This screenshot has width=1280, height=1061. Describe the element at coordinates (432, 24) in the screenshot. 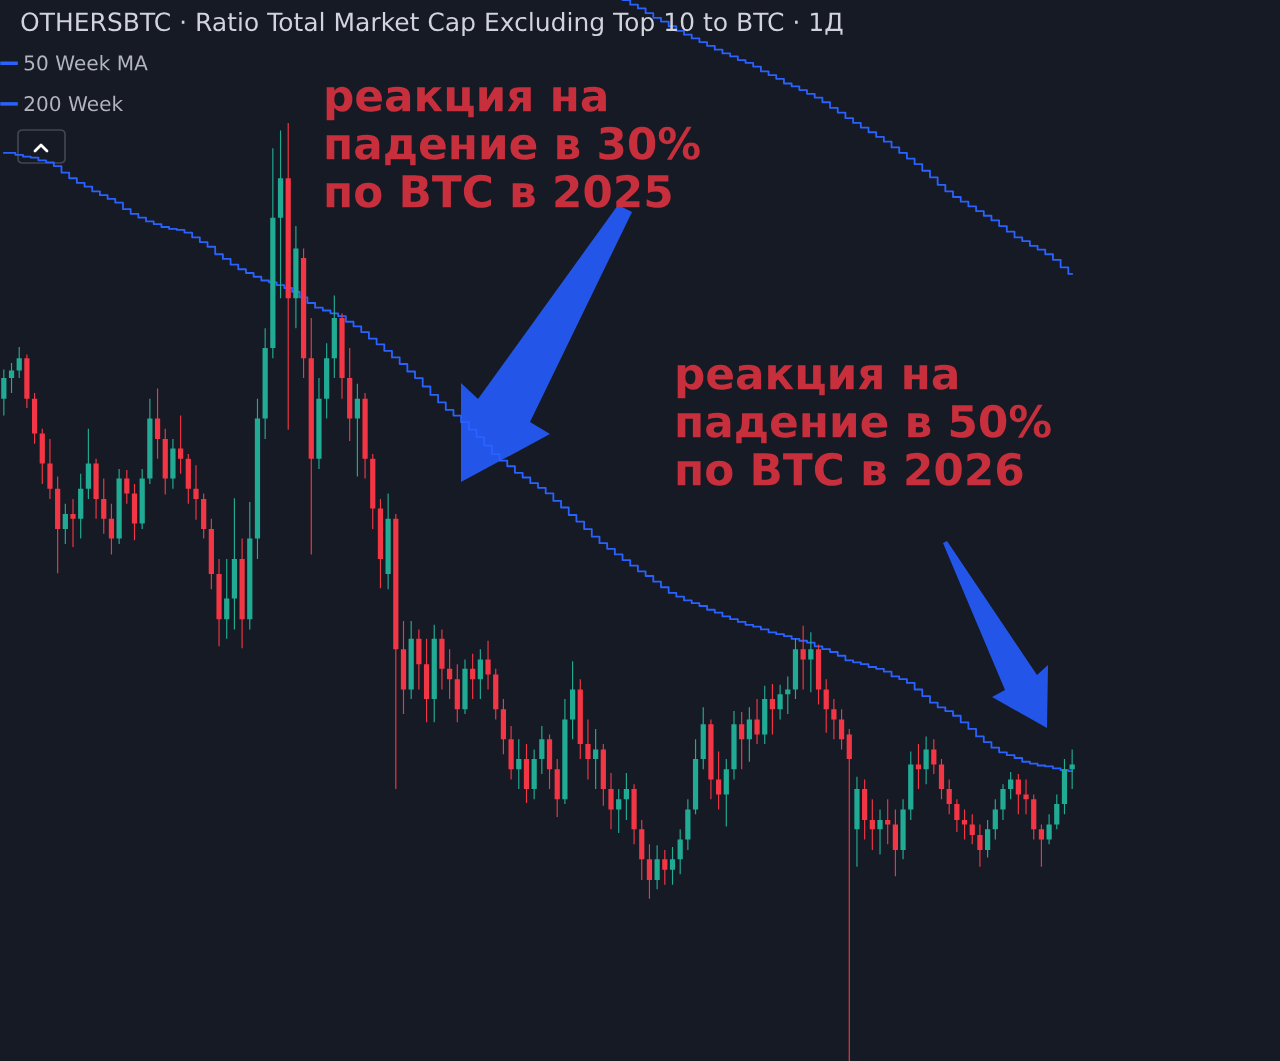

I see `chart-title: OTHERSBTC · Ratio Total Market Cap Excluding Top 10 to BTC · 1Д` at that location.